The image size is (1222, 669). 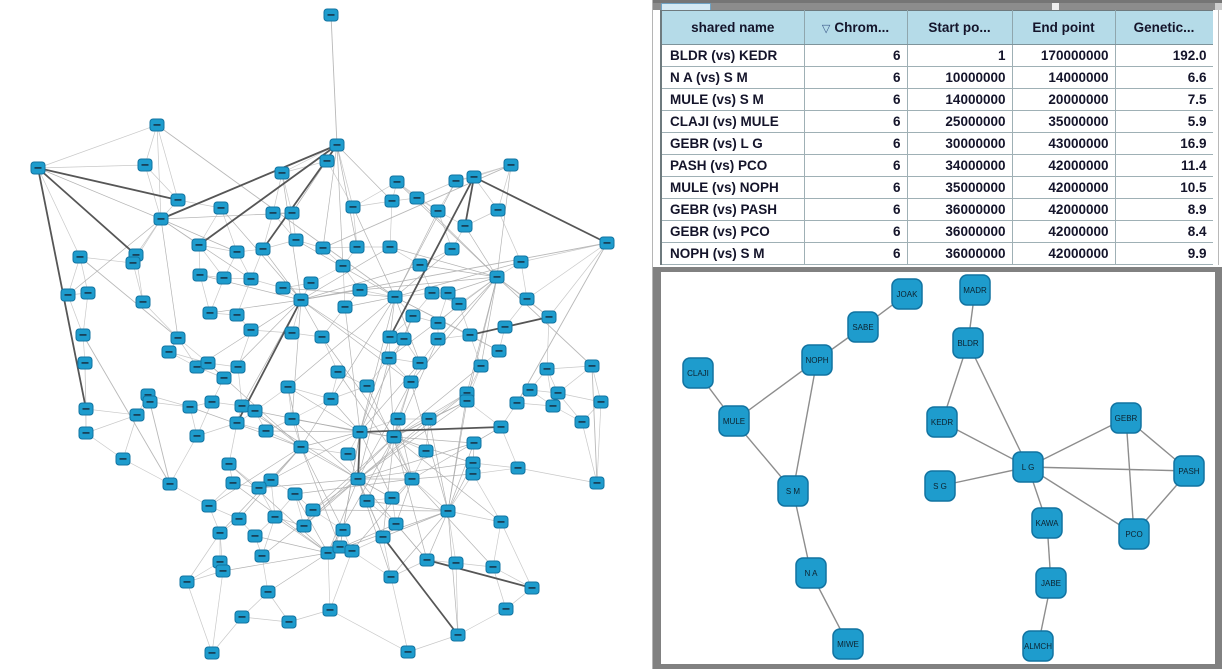 What do you see at coordinates (968, 343) in the screenshot?
I see `network-node-bldr: BLDR` at bounding box center [968, 343].